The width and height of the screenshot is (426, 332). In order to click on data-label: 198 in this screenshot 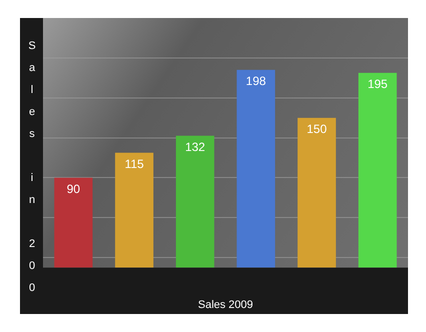, I will do `click(256, 81)`.